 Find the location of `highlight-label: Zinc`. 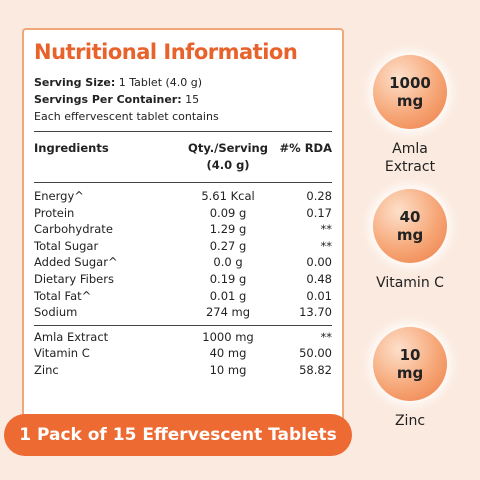

highlight-label: Zinc is located at coordinates (410, 421).